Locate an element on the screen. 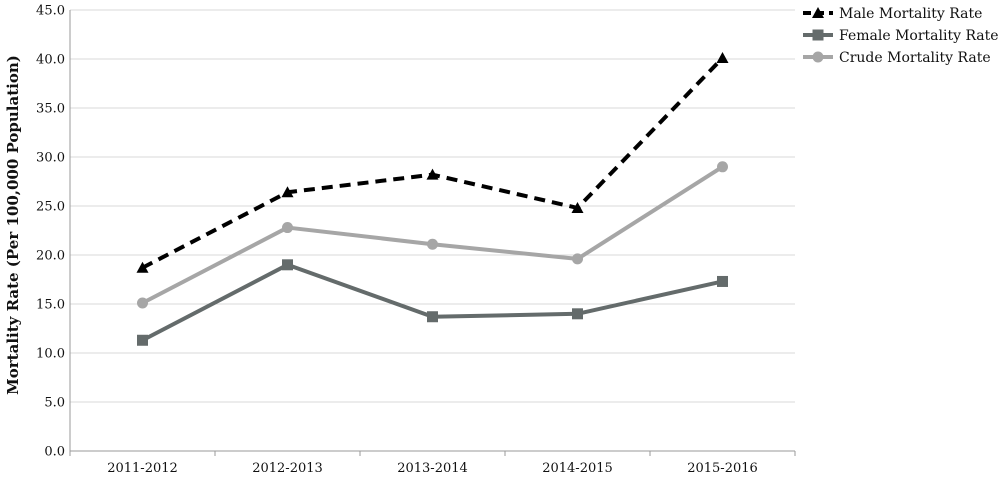  series-female-mortality-rate is located at coordinates (432, 302).